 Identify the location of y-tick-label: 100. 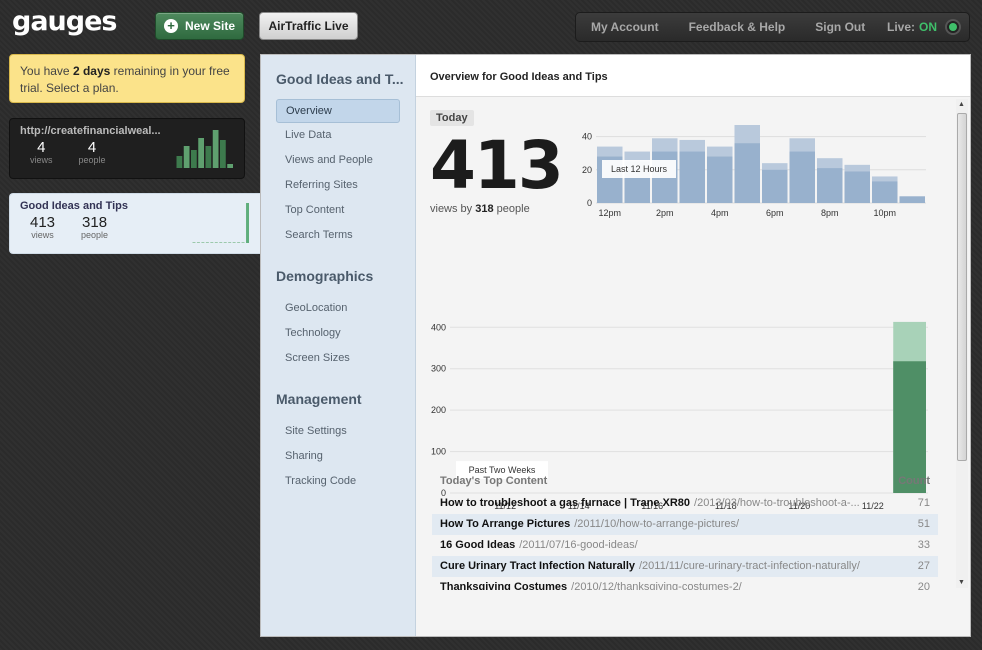
(438, 452).